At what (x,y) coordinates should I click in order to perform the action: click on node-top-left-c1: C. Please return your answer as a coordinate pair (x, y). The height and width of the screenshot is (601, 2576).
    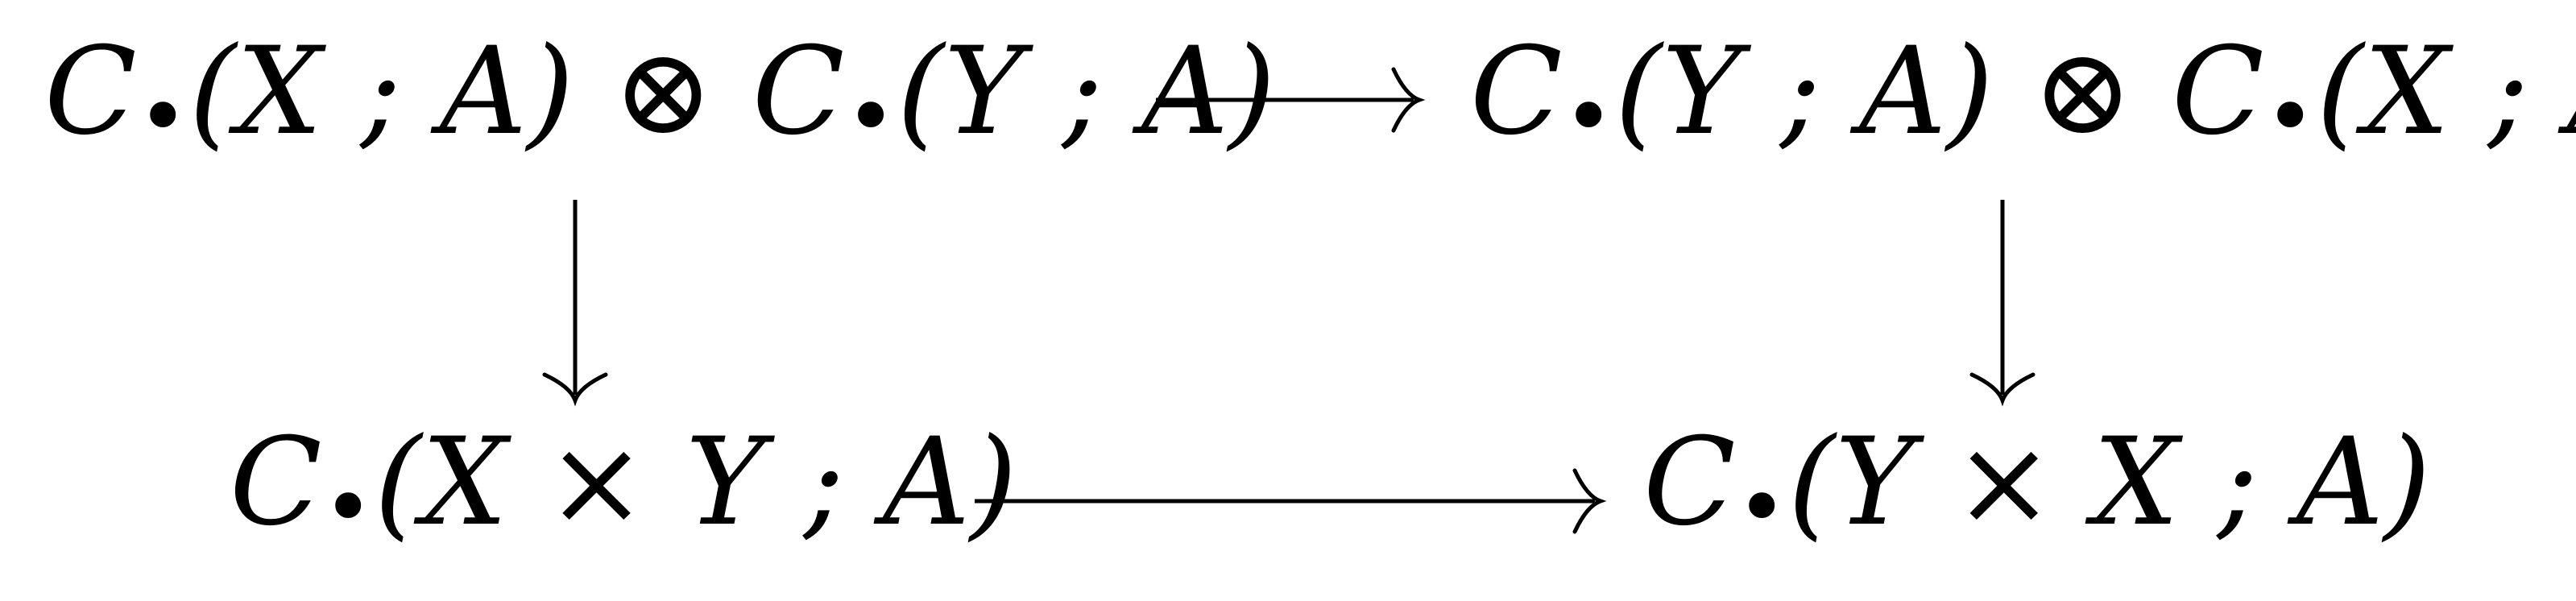
    Looking at the image, I should click on (90, 92).